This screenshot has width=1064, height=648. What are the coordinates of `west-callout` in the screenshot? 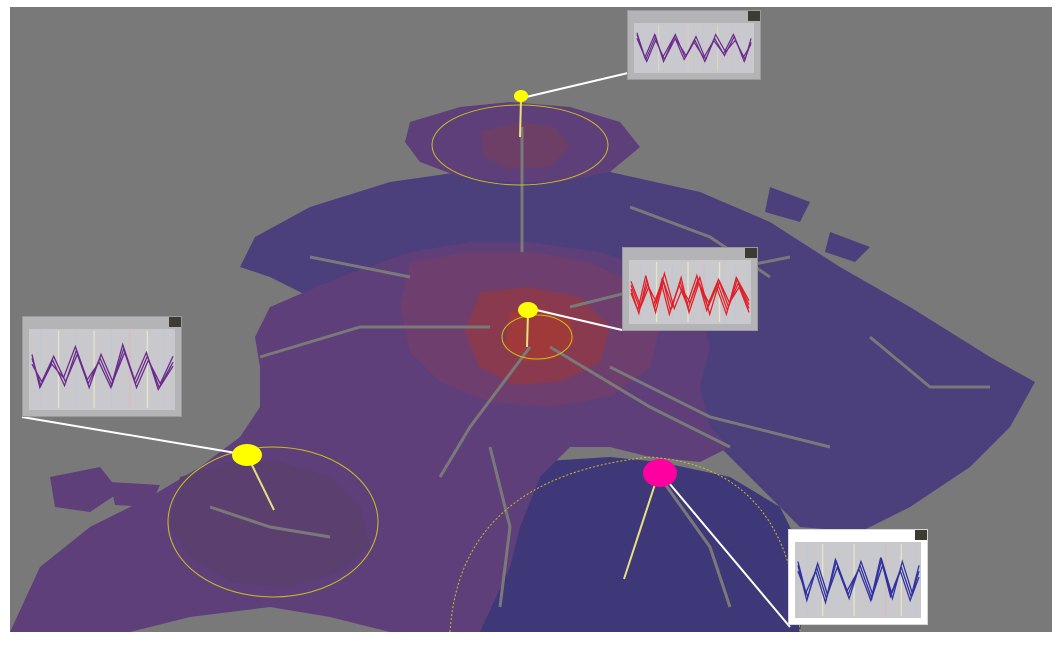 It's located at (102, 366).